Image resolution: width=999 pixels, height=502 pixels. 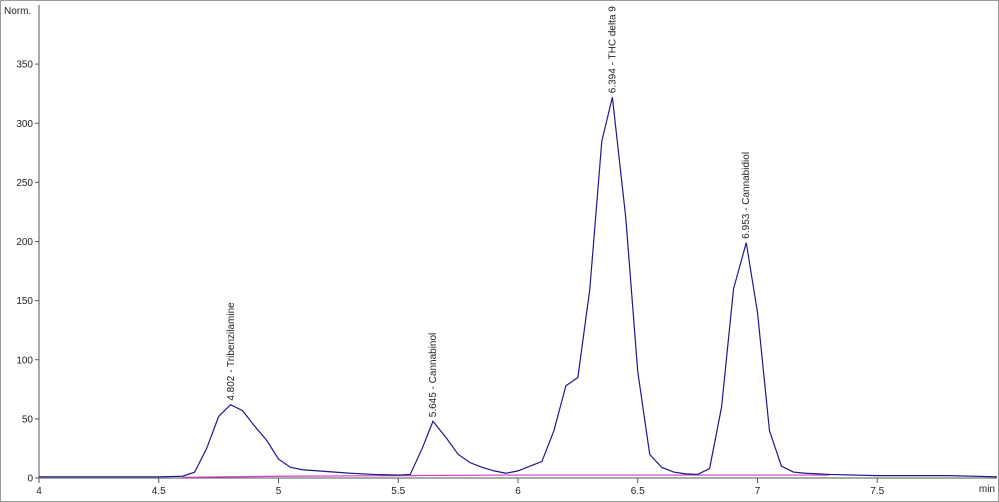 I want to click on y-tick-label: 300, so click(x=24, y=124).